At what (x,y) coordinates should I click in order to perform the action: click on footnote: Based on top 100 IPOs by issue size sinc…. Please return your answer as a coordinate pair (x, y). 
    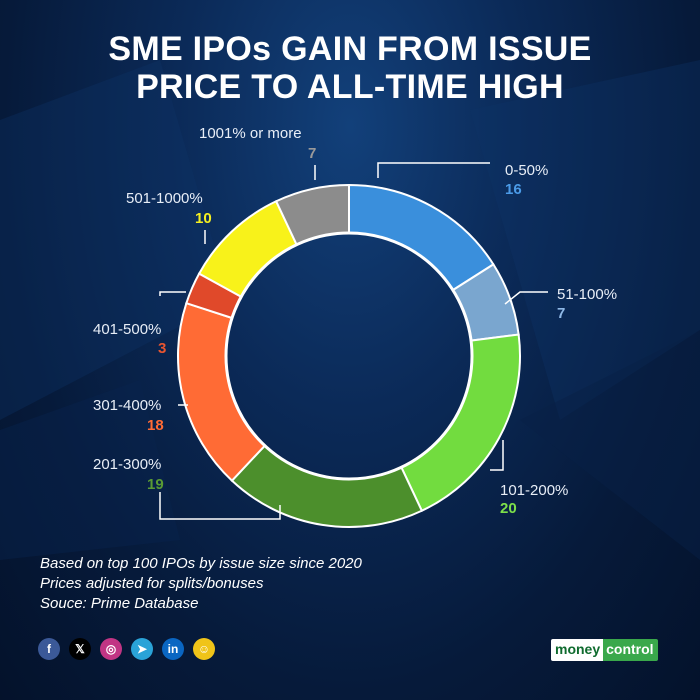
    Looking at the image, I should click on (201, 563).